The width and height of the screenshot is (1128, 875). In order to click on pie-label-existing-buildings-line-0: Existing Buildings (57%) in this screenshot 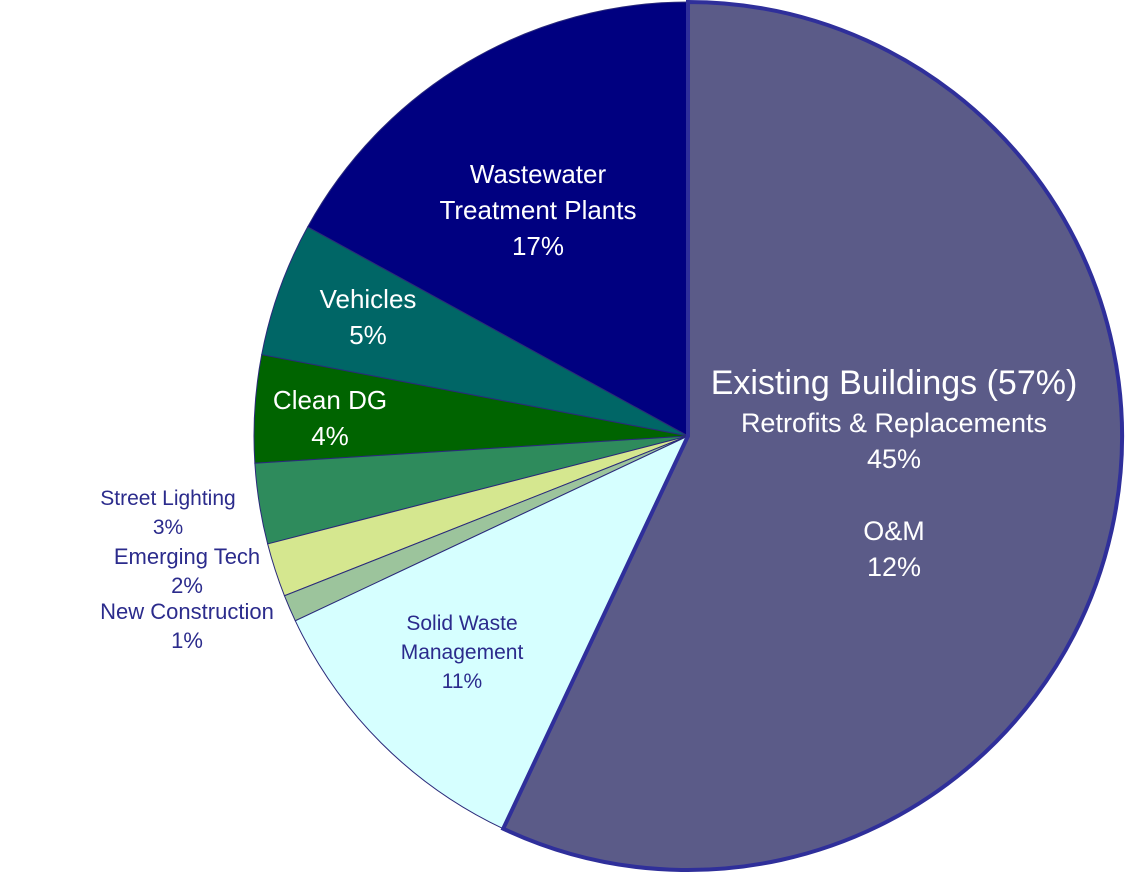, I will do `click(894, 383)`.